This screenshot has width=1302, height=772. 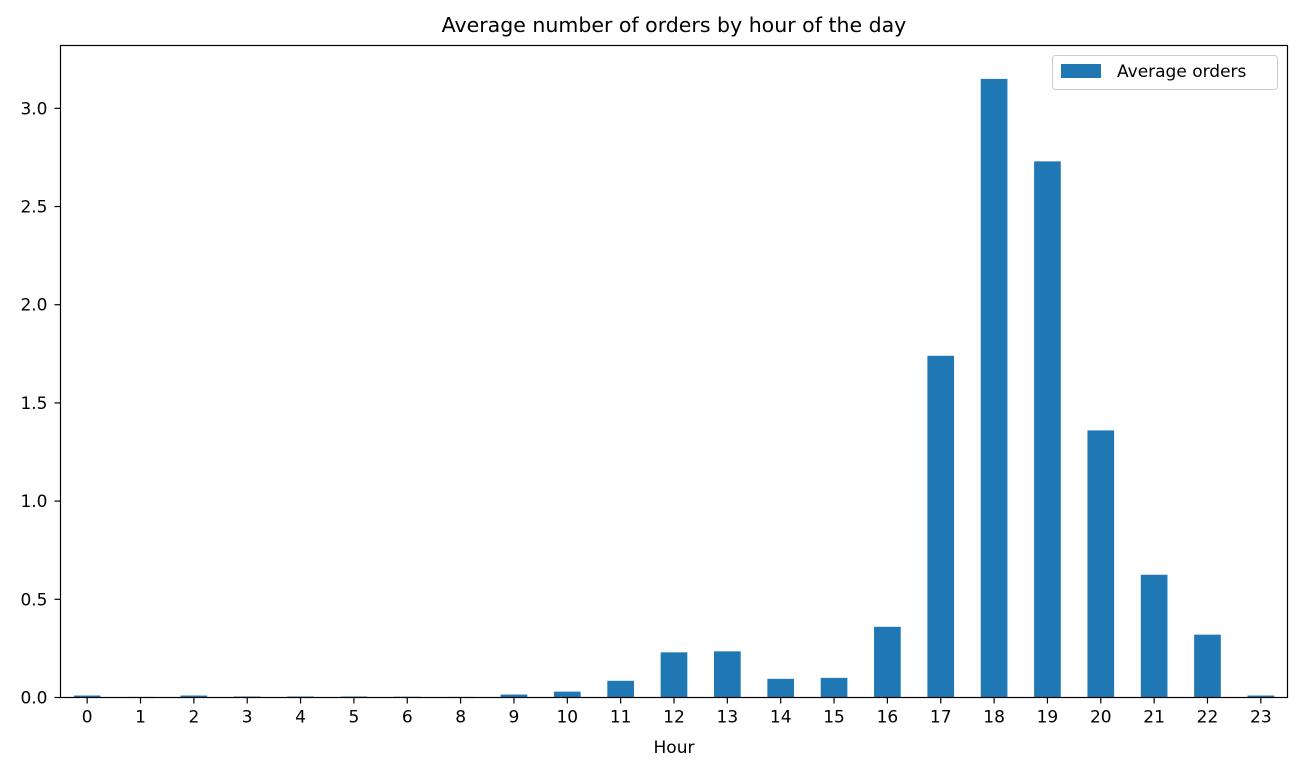 What do you see at coordinates (888, 718) in the screenshot?
I see `x-tick-label: 16` at bounding box center [888, 718].